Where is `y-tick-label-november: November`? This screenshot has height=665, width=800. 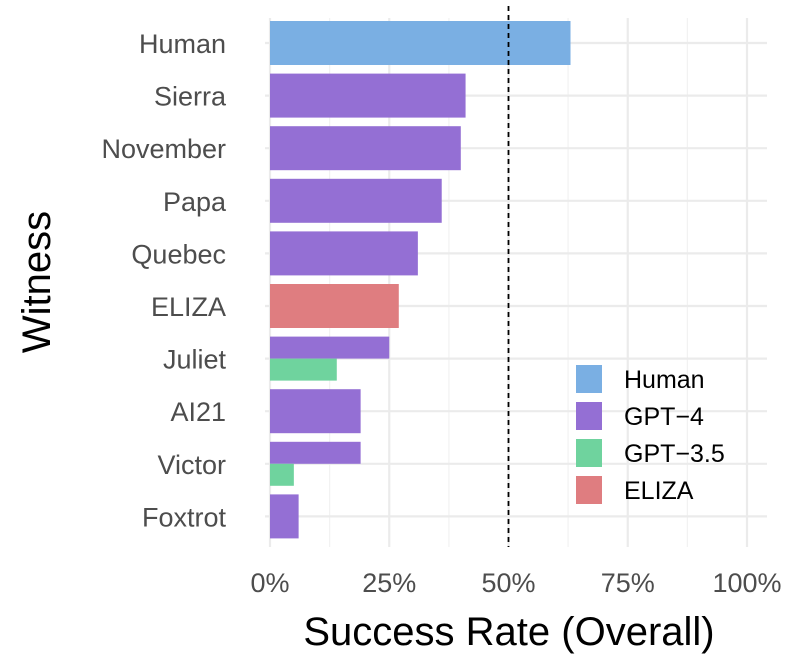 y-tick-label-november: November is located at coordinates (163, 149).